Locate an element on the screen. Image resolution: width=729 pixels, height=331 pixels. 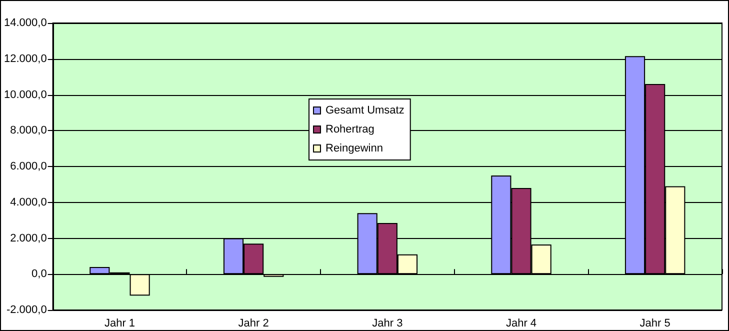
y-tick-label: 2.000,0 is located at coordinates (28, 238).